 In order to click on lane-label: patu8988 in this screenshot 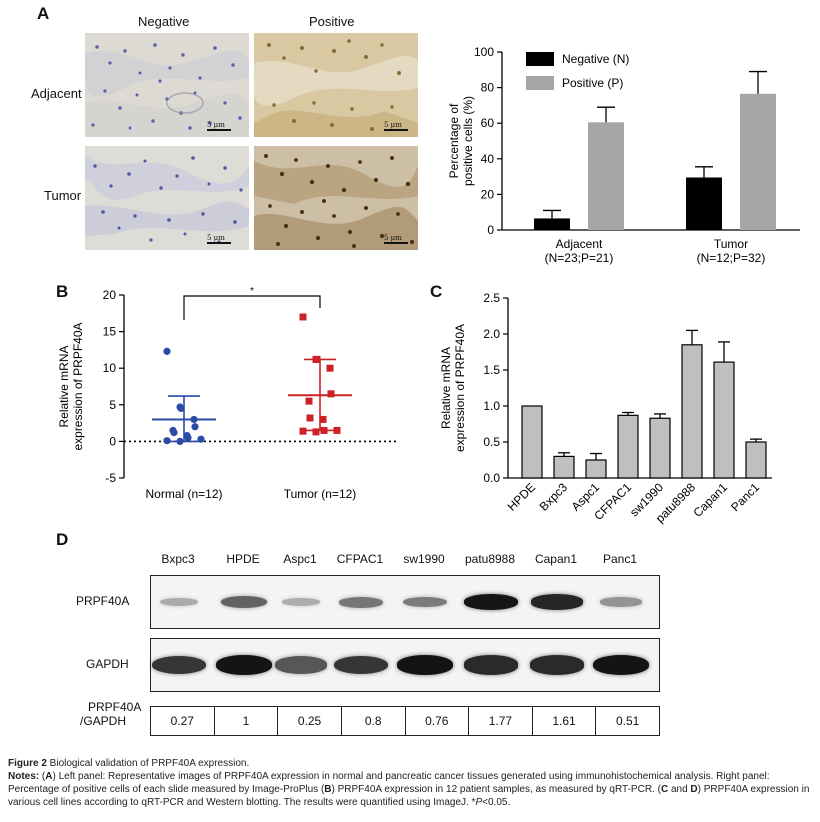, I will do `click(490, 559)`.